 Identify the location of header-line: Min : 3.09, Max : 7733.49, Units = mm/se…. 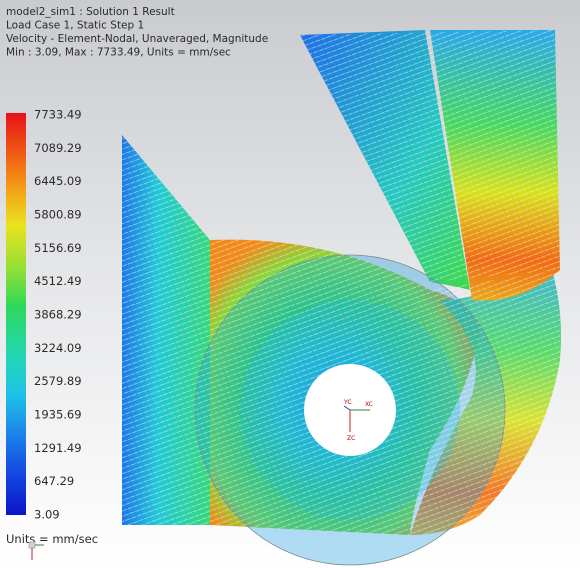
(118, 53).